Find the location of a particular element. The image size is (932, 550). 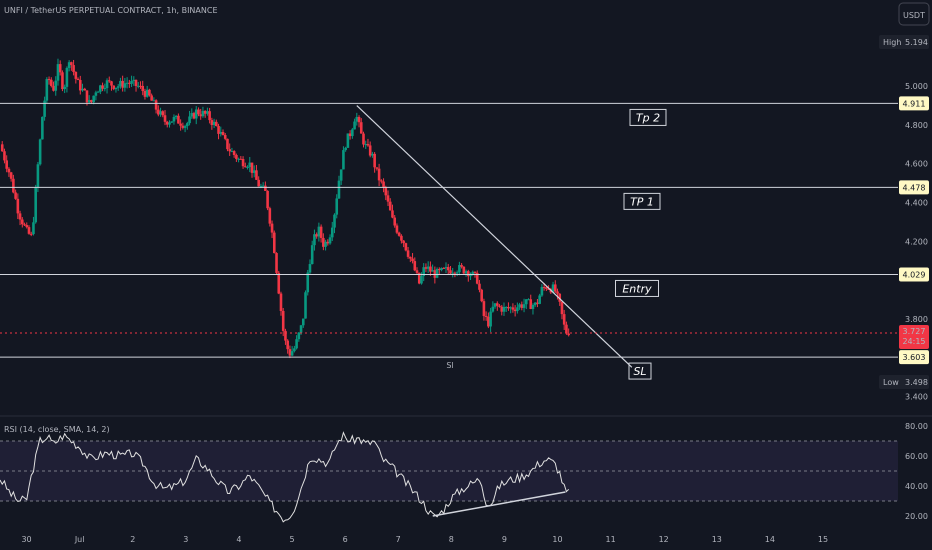

level-annotation-text-0: Tp 2 is located at coordinates (648, 117).